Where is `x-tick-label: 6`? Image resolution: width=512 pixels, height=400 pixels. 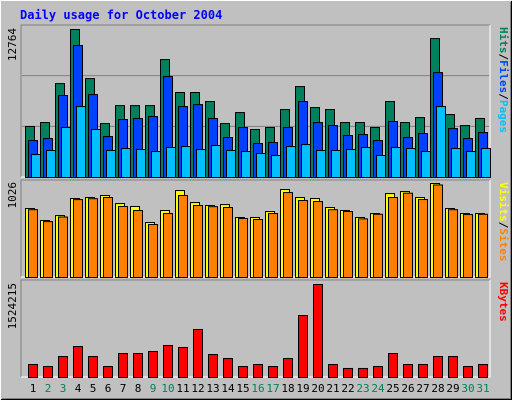 x-tick-label: 6 is located at coordinates (108, 388).